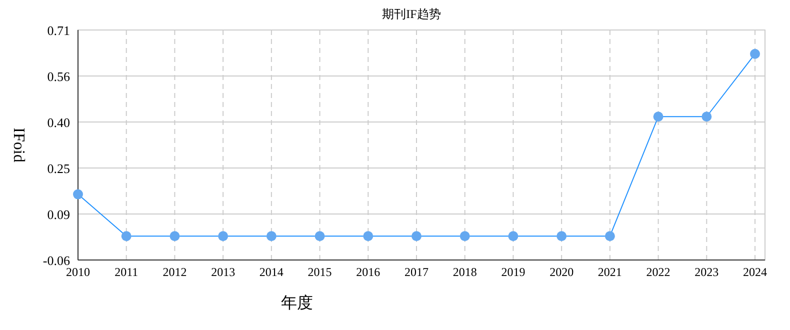 The image size is (790, 330). What do you see at coordinates (610, 272) in the screenshot?
I see `x-tick-label: 2021` at bounding box center [610, 272].